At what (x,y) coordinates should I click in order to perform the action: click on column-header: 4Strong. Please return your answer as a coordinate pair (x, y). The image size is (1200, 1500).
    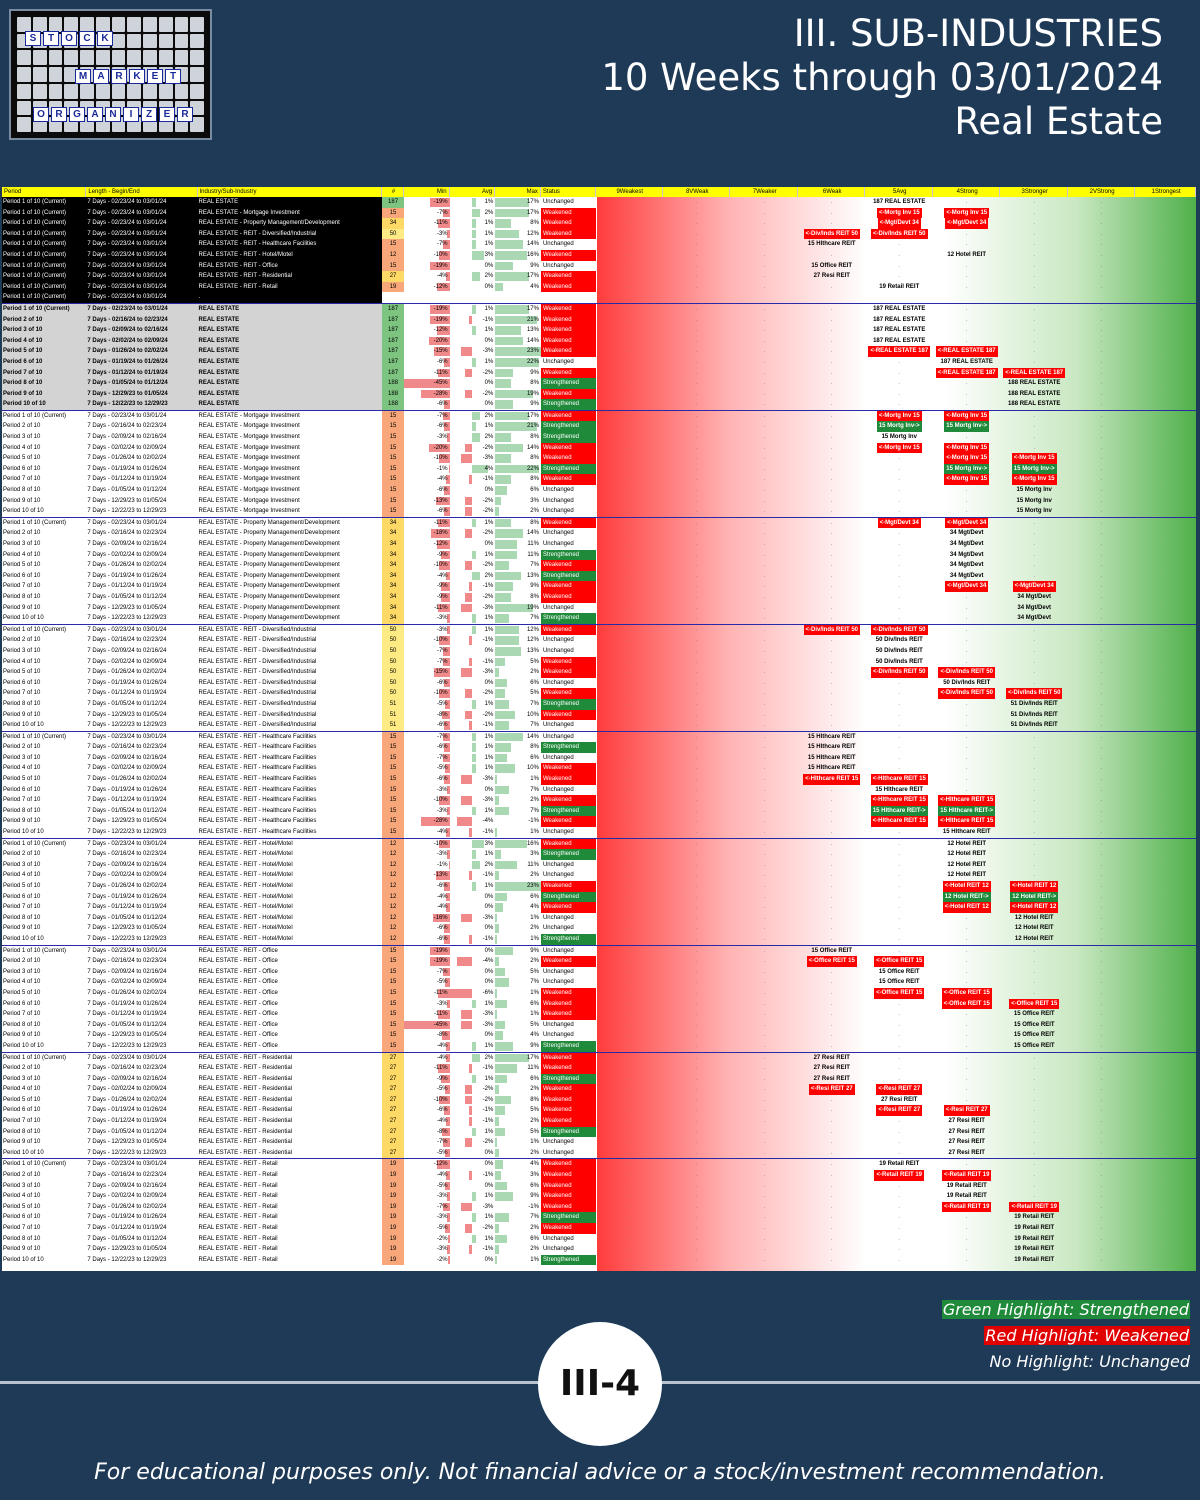
    Looking at the image, I should click on (967, 192).